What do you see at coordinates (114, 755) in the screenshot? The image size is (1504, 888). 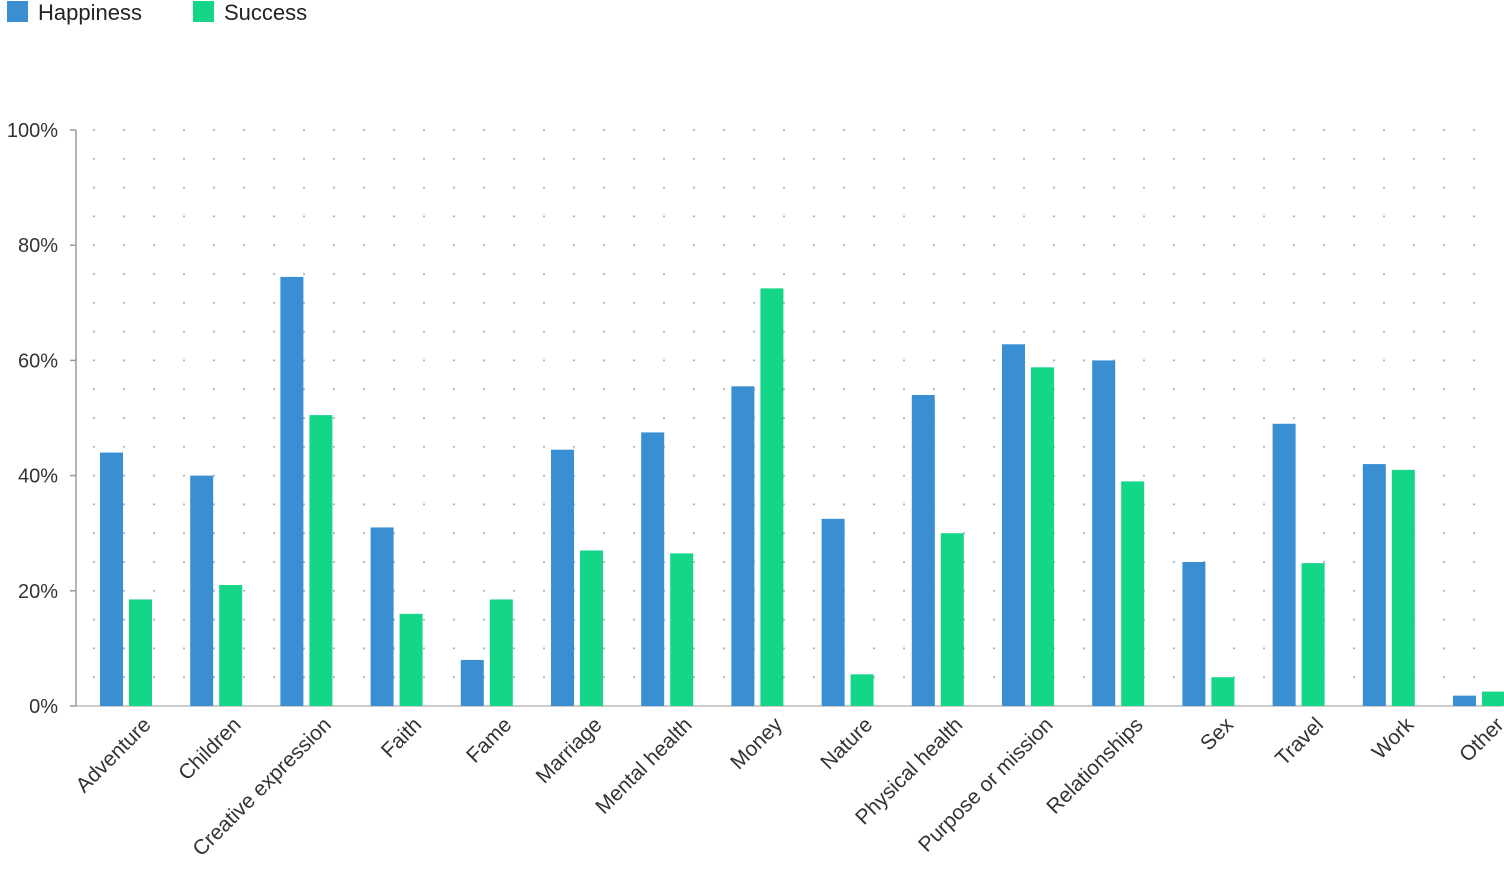 I see `x-tick-label: Adventure` at bounding box center [114, 755].